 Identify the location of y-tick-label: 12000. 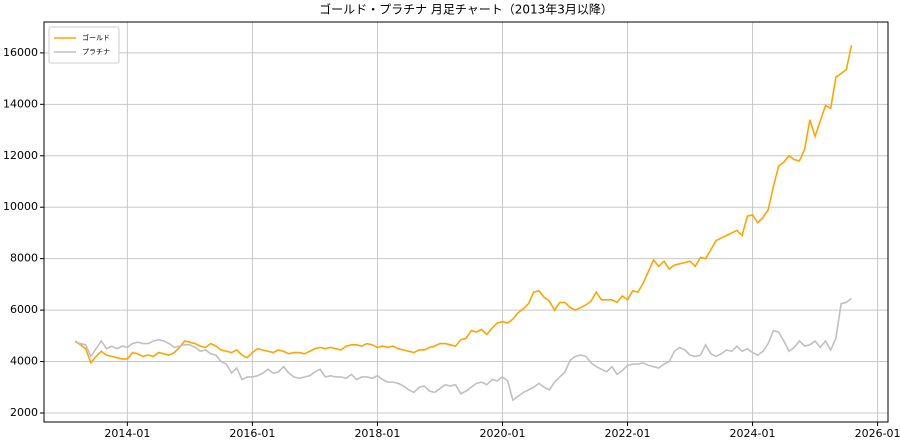
(20, 155).